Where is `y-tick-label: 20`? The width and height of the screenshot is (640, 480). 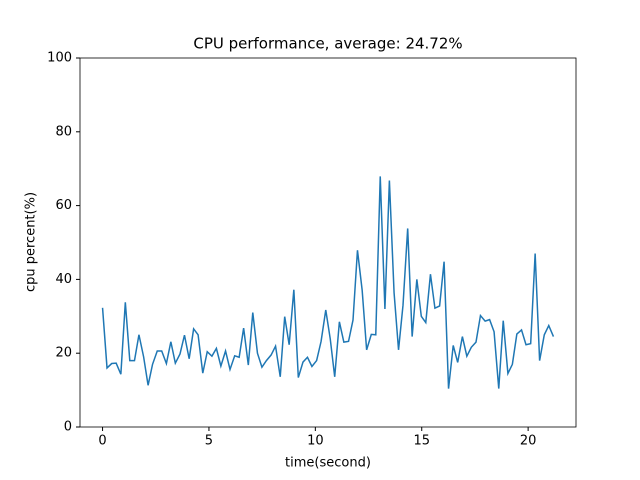 y-tick-label: 20 is located at coordinates (63, 353).